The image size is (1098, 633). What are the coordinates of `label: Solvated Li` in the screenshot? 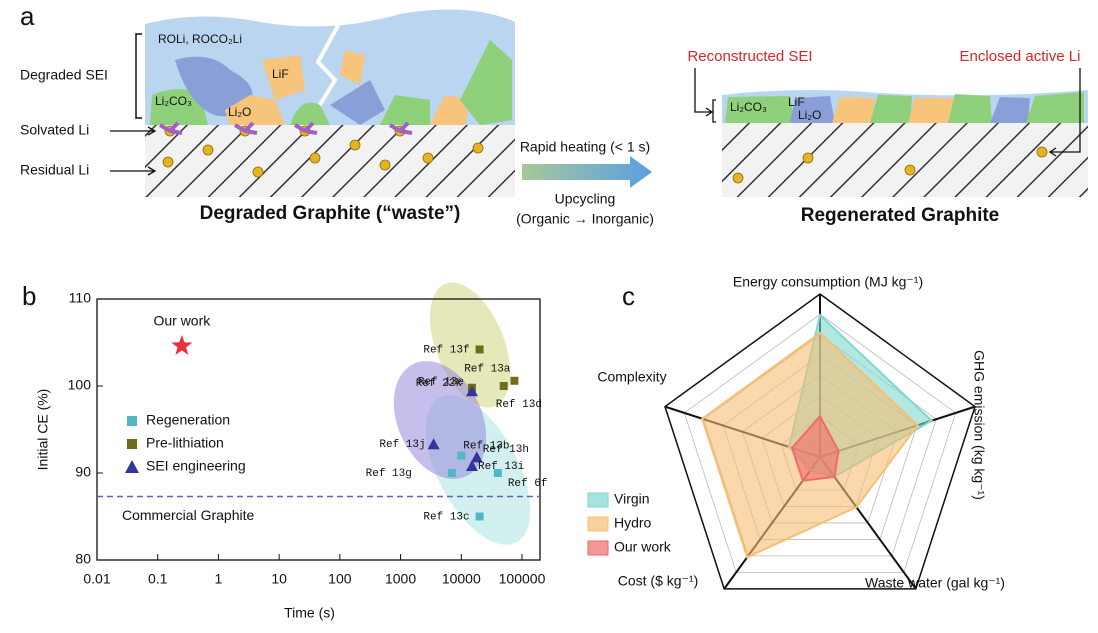 It's located at (54, 130).